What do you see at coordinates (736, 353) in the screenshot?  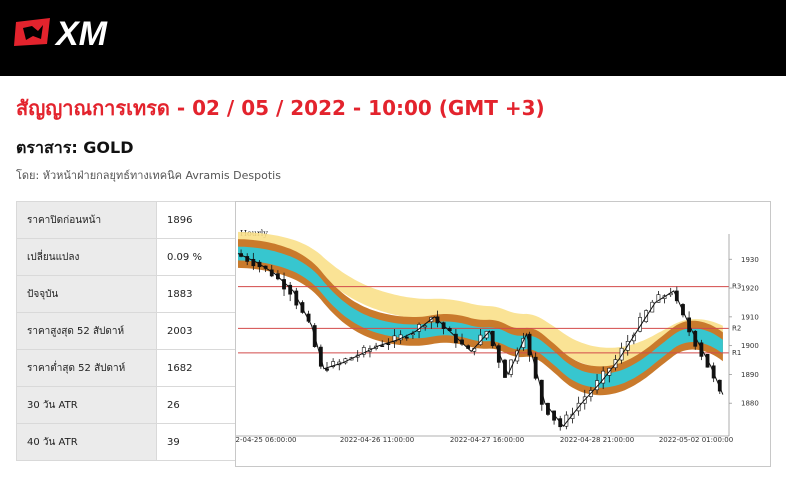 I see `resistance-label: R1` at bounding box center [736, 353].